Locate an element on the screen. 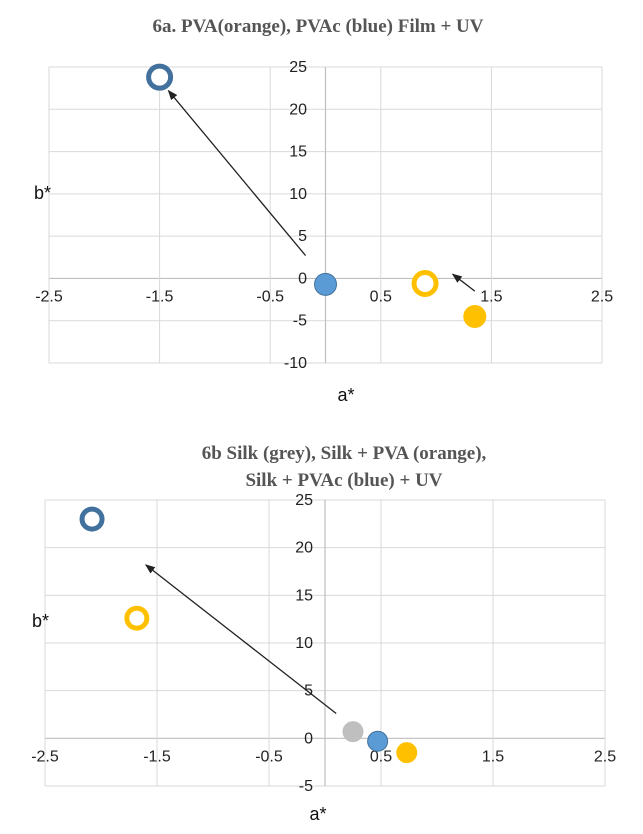 This screenshot has width=643, height=834. point-silk-pvac-uv is located at coordinates (92, 519).